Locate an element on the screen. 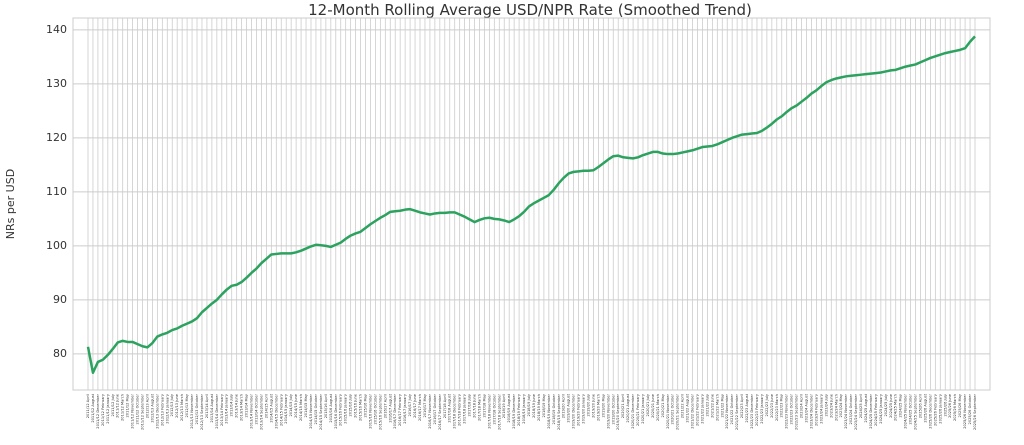 This screenshot has width=1024, height=445. x-tick-label: 2014/15 August is located at coordinates (271, 407).